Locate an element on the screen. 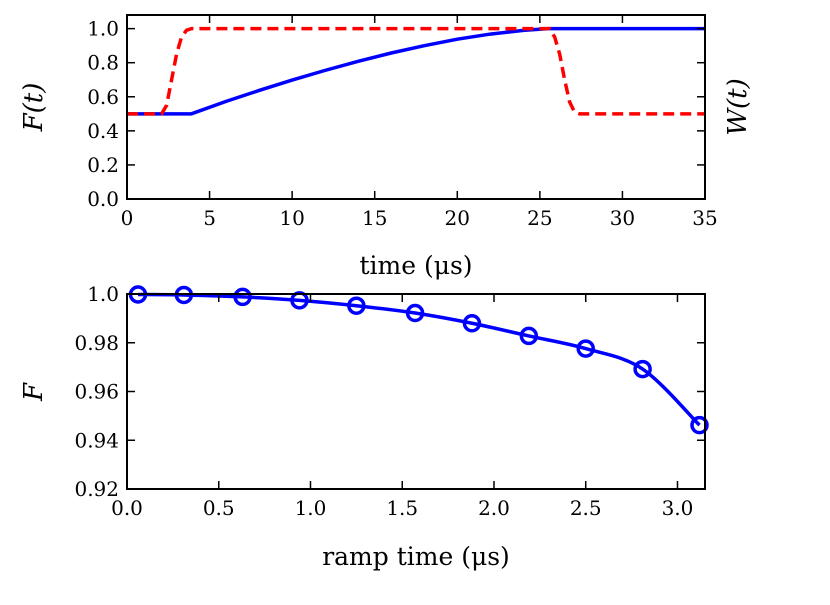  x-tick-label: 3.0 is located at coordinates (678, 508).